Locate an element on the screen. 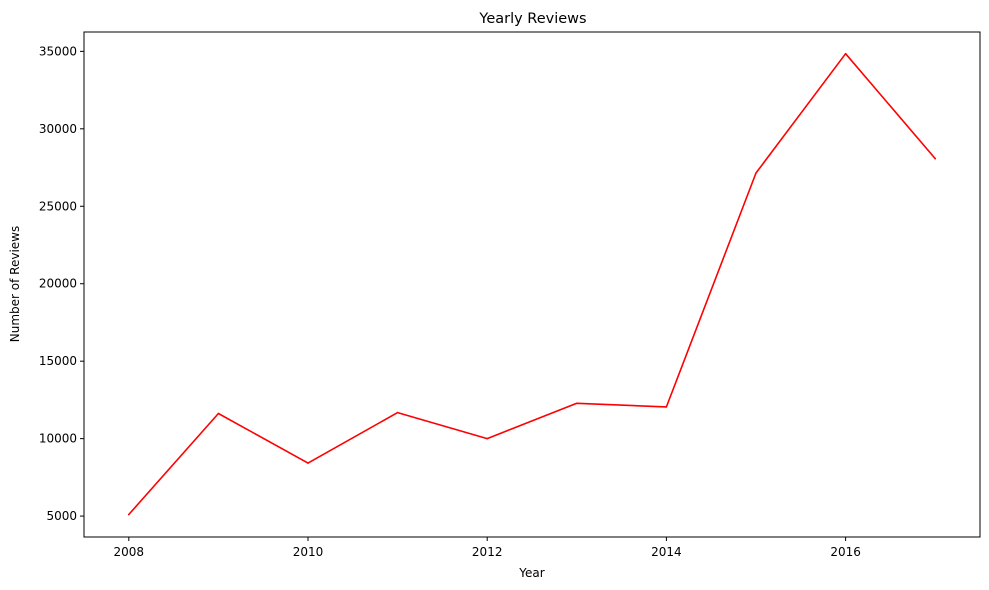 Image resolution: width=989 pixels, height=590 pixels. y-axis: 5000 10000 15000 20000 25000 30000 35000 is located at coordinates (61, 283).